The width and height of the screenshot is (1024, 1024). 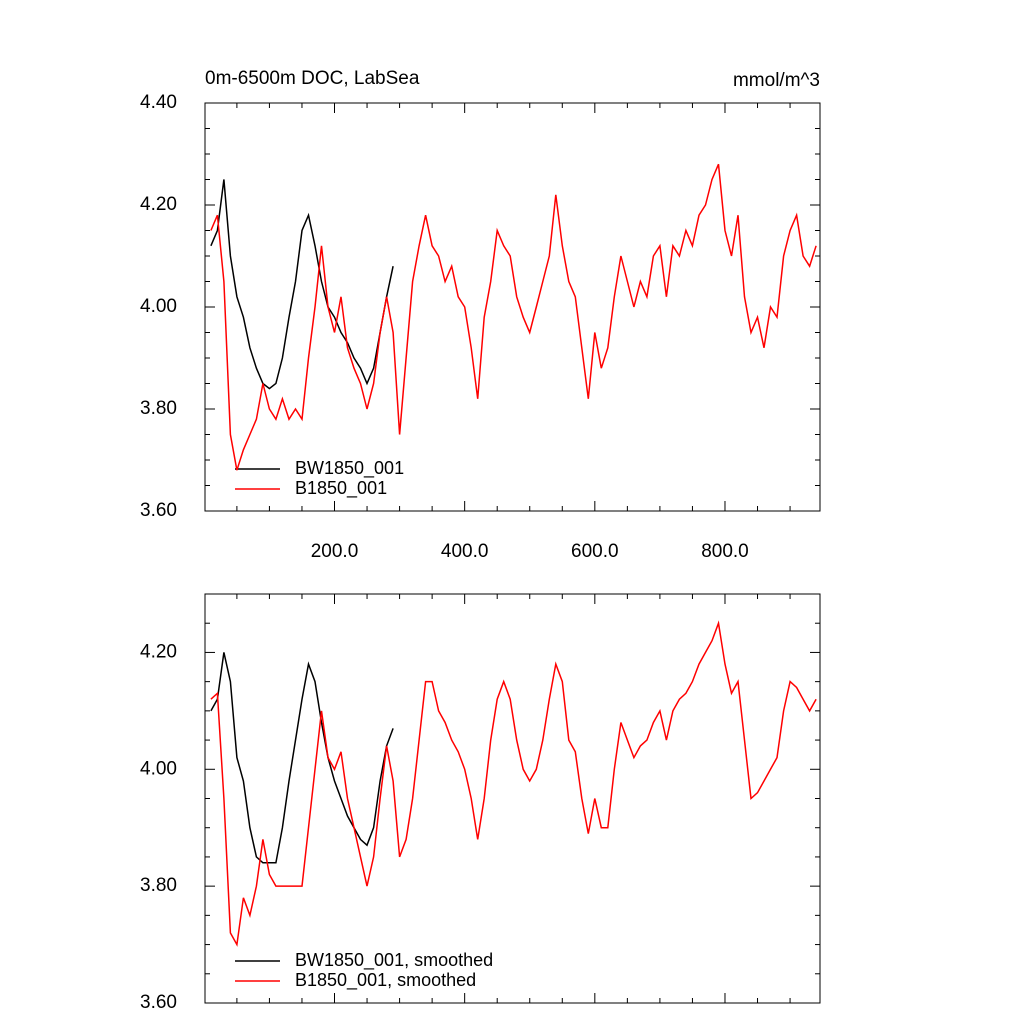 What do you see at coordinates (312, 78) in the screenshot?
I see `chart-title: 0m-6500m DOC, LabSea` at bounding box center [312, 78].